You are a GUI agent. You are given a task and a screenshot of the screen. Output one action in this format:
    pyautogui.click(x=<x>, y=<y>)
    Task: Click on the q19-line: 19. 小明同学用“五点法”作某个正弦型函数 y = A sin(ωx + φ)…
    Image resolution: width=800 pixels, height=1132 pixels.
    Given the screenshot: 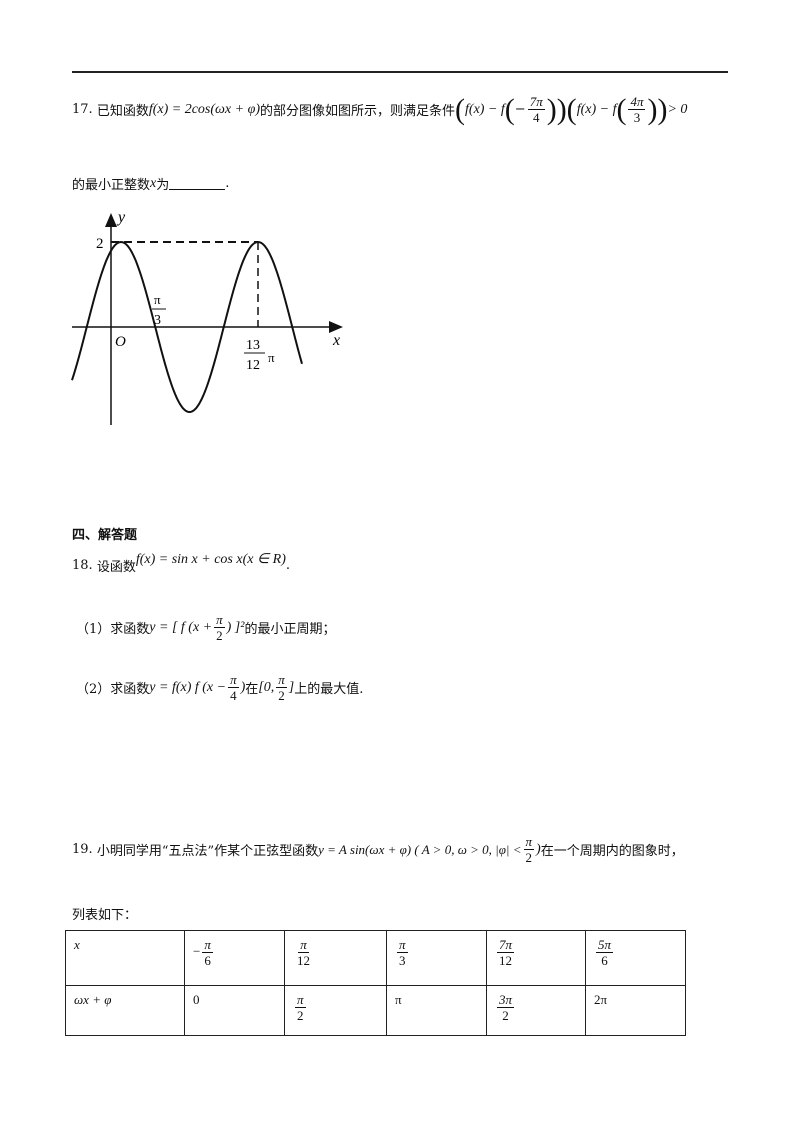 What is the action you would take?
    pyautogui.click(x=378, y=849)
    